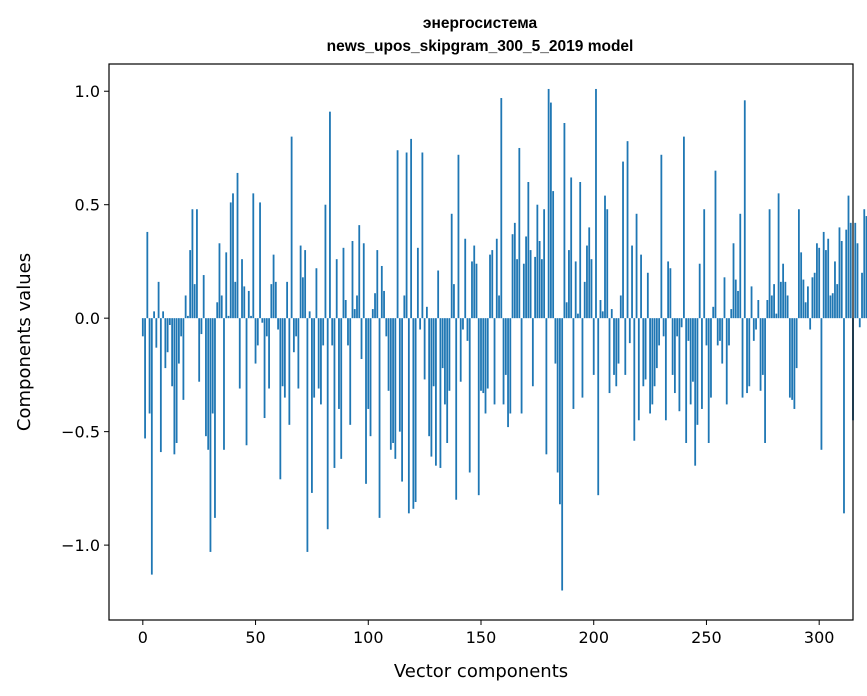 Image resolution: width=867 pixels, height=696 pixels. Describe the element at coordinates (481, 637) in the screenshot. I see `x-tick-label: 150` at that location.